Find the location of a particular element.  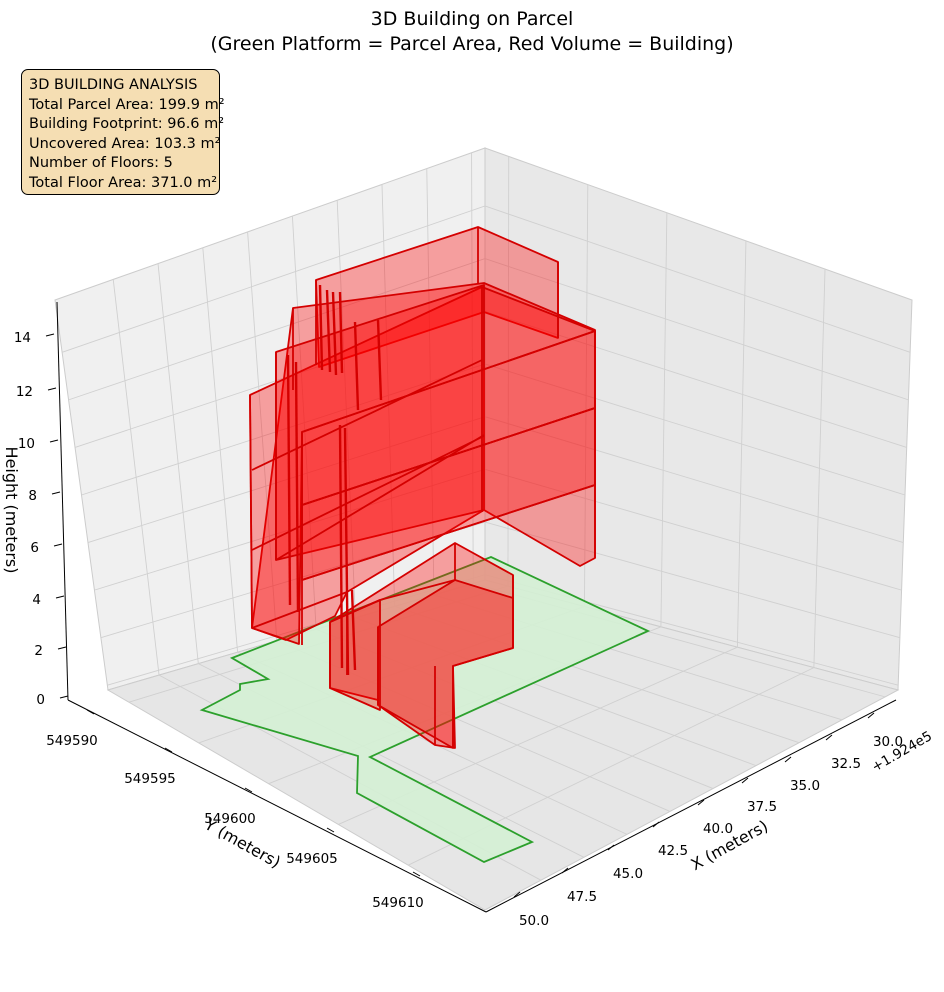

z-tick-label: 0 is located at coordinates (40, 700).